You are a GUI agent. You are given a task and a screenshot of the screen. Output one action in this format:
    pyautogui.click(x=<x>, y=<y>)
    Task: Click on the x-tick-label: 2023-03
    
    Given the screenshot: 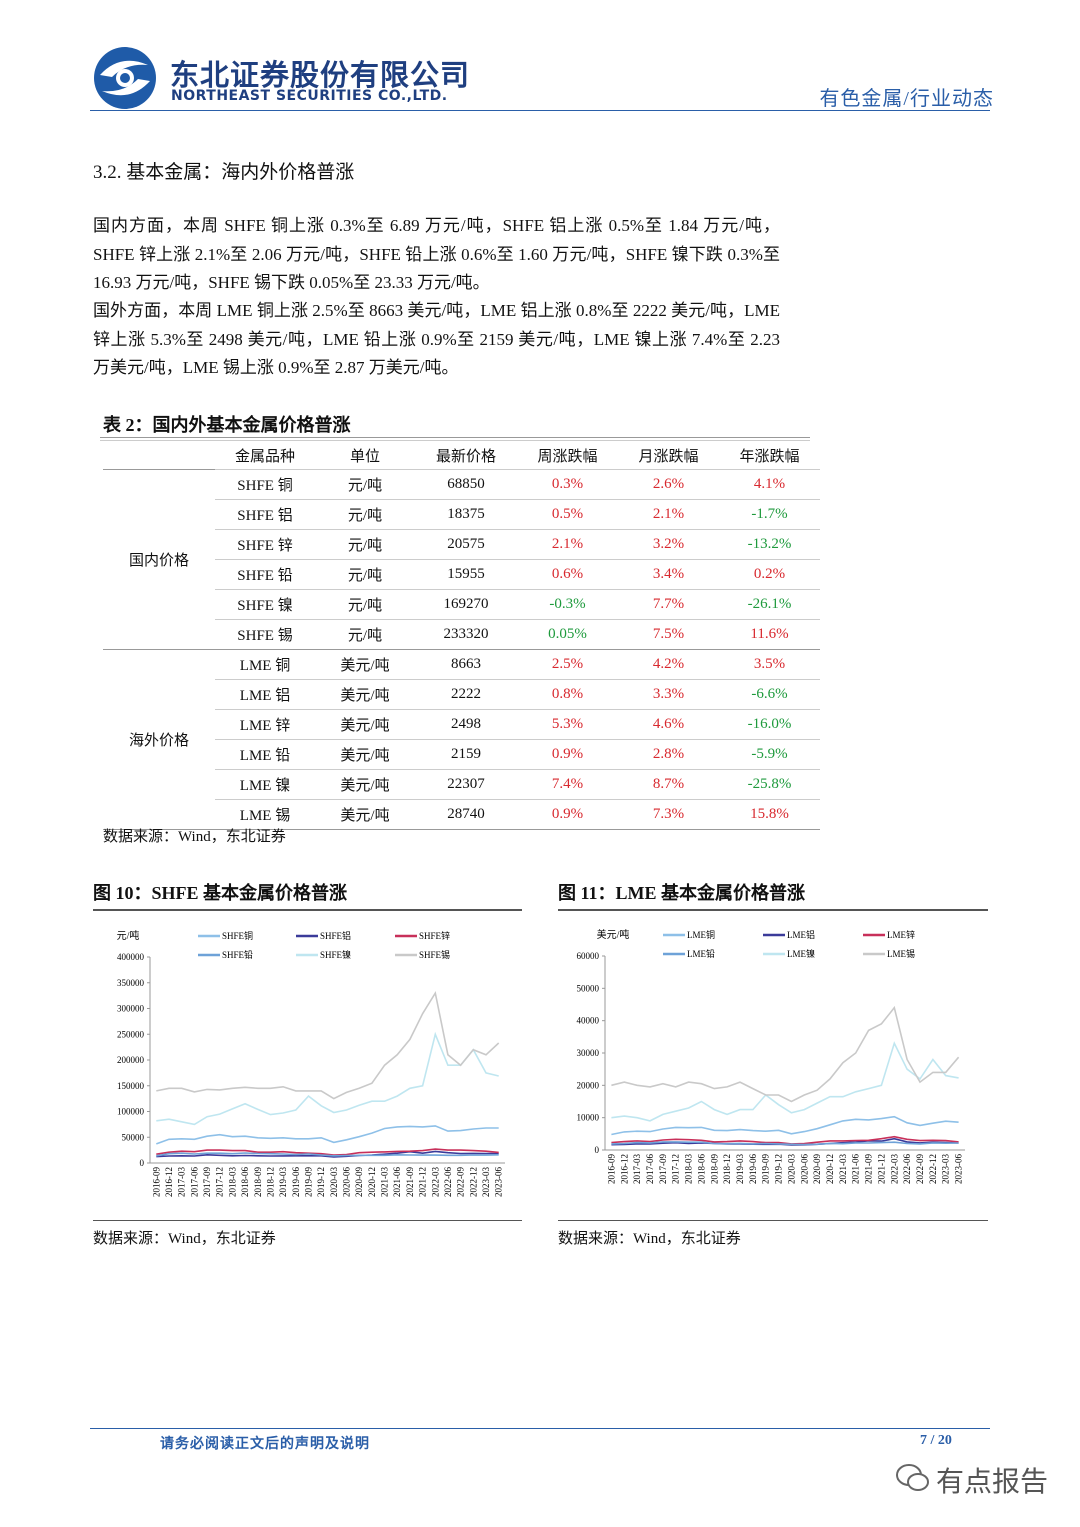 What is the action you would take?
    pyautogui.click(x=486, y=1182)
    